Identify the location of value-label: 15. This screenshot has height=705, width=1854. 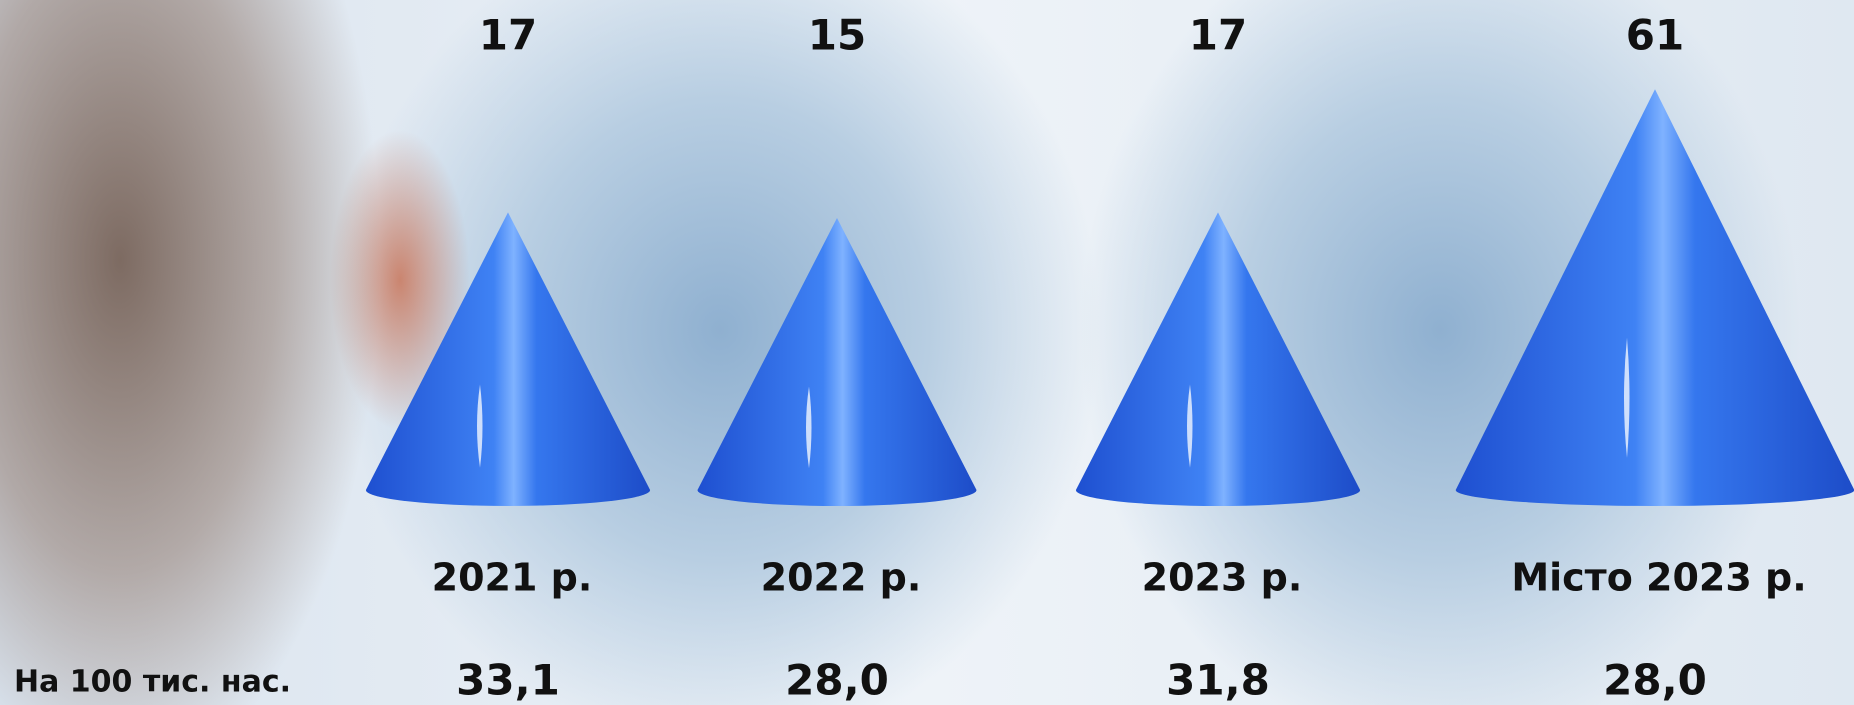
(837, 35).